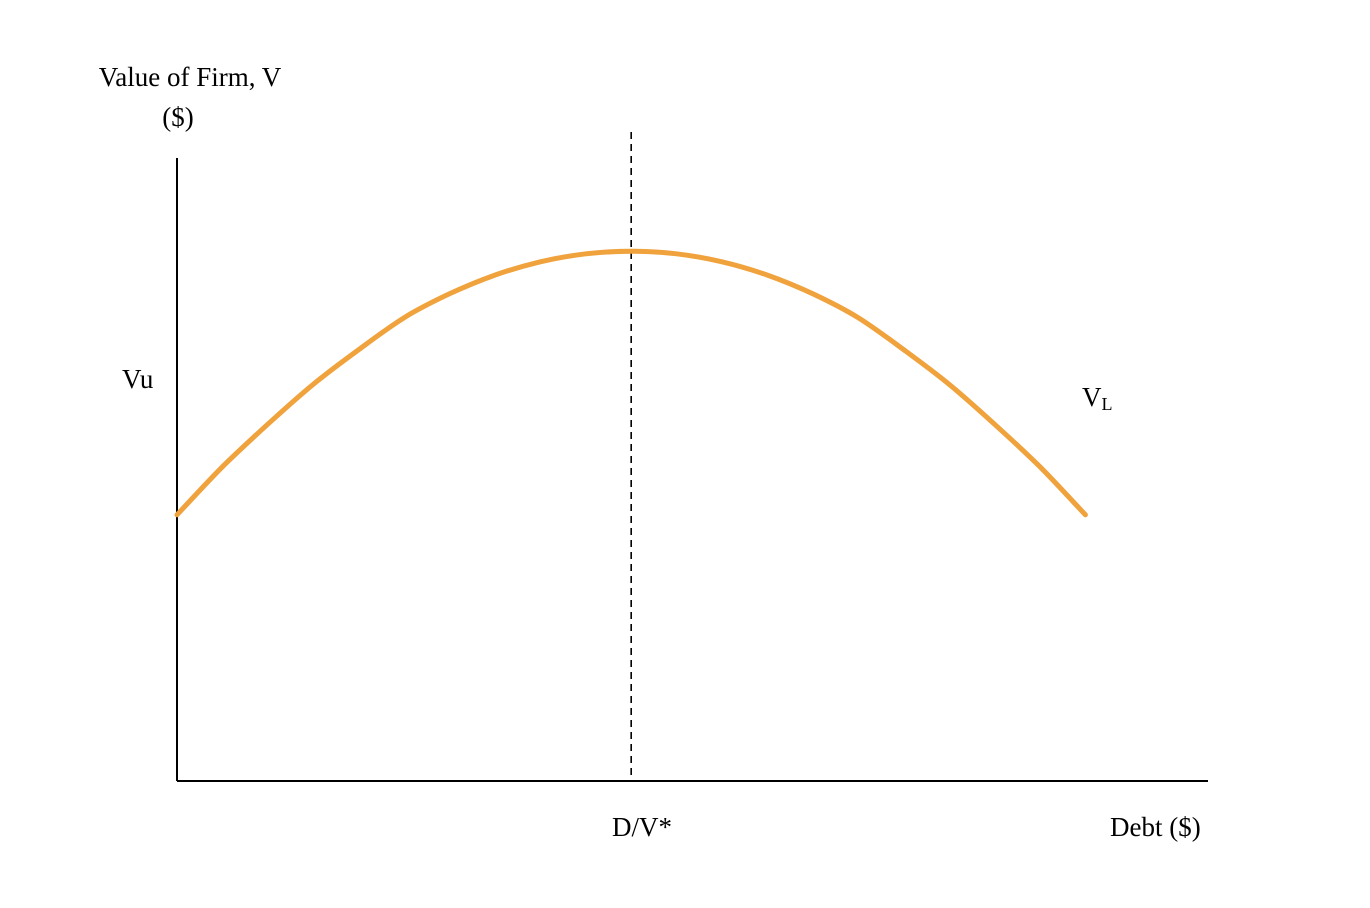 This screenshot has width=1370, height=908. Describe the element at coordinates (1155, 827) in the screenshot. I see `x-axis-label: Debt ($)` at that location.